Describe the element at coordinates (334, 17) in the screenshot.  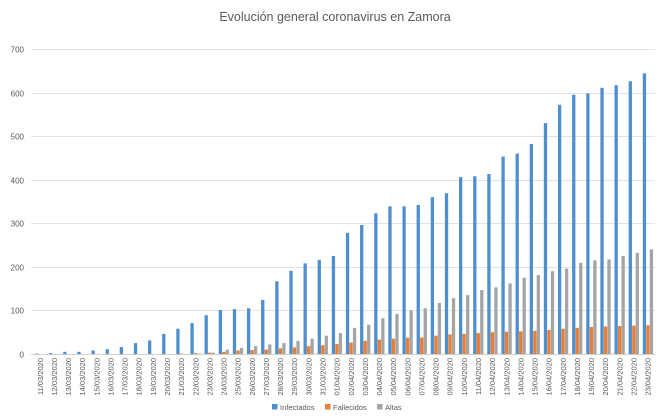
I see `chart-title: Evolución general coronavirus en Zamora` at that location.